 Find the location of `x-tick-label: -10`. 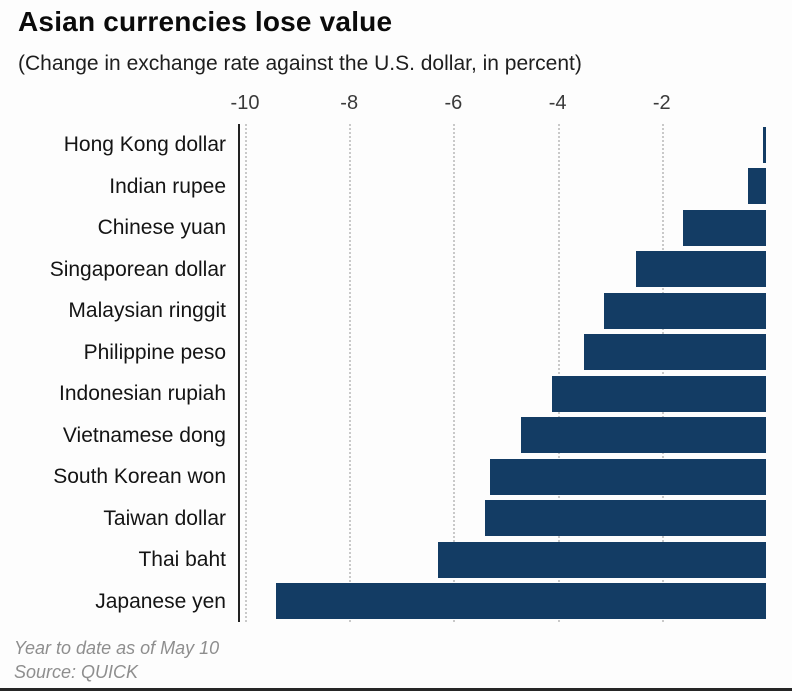

x-tick-label: -10 is located at coordinates (245, 103).